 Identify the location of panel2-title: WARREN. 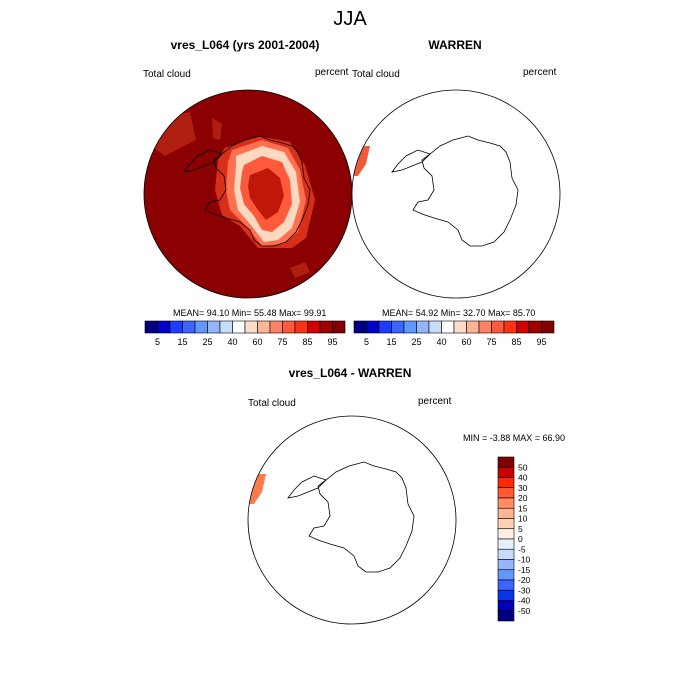
(455, 45).